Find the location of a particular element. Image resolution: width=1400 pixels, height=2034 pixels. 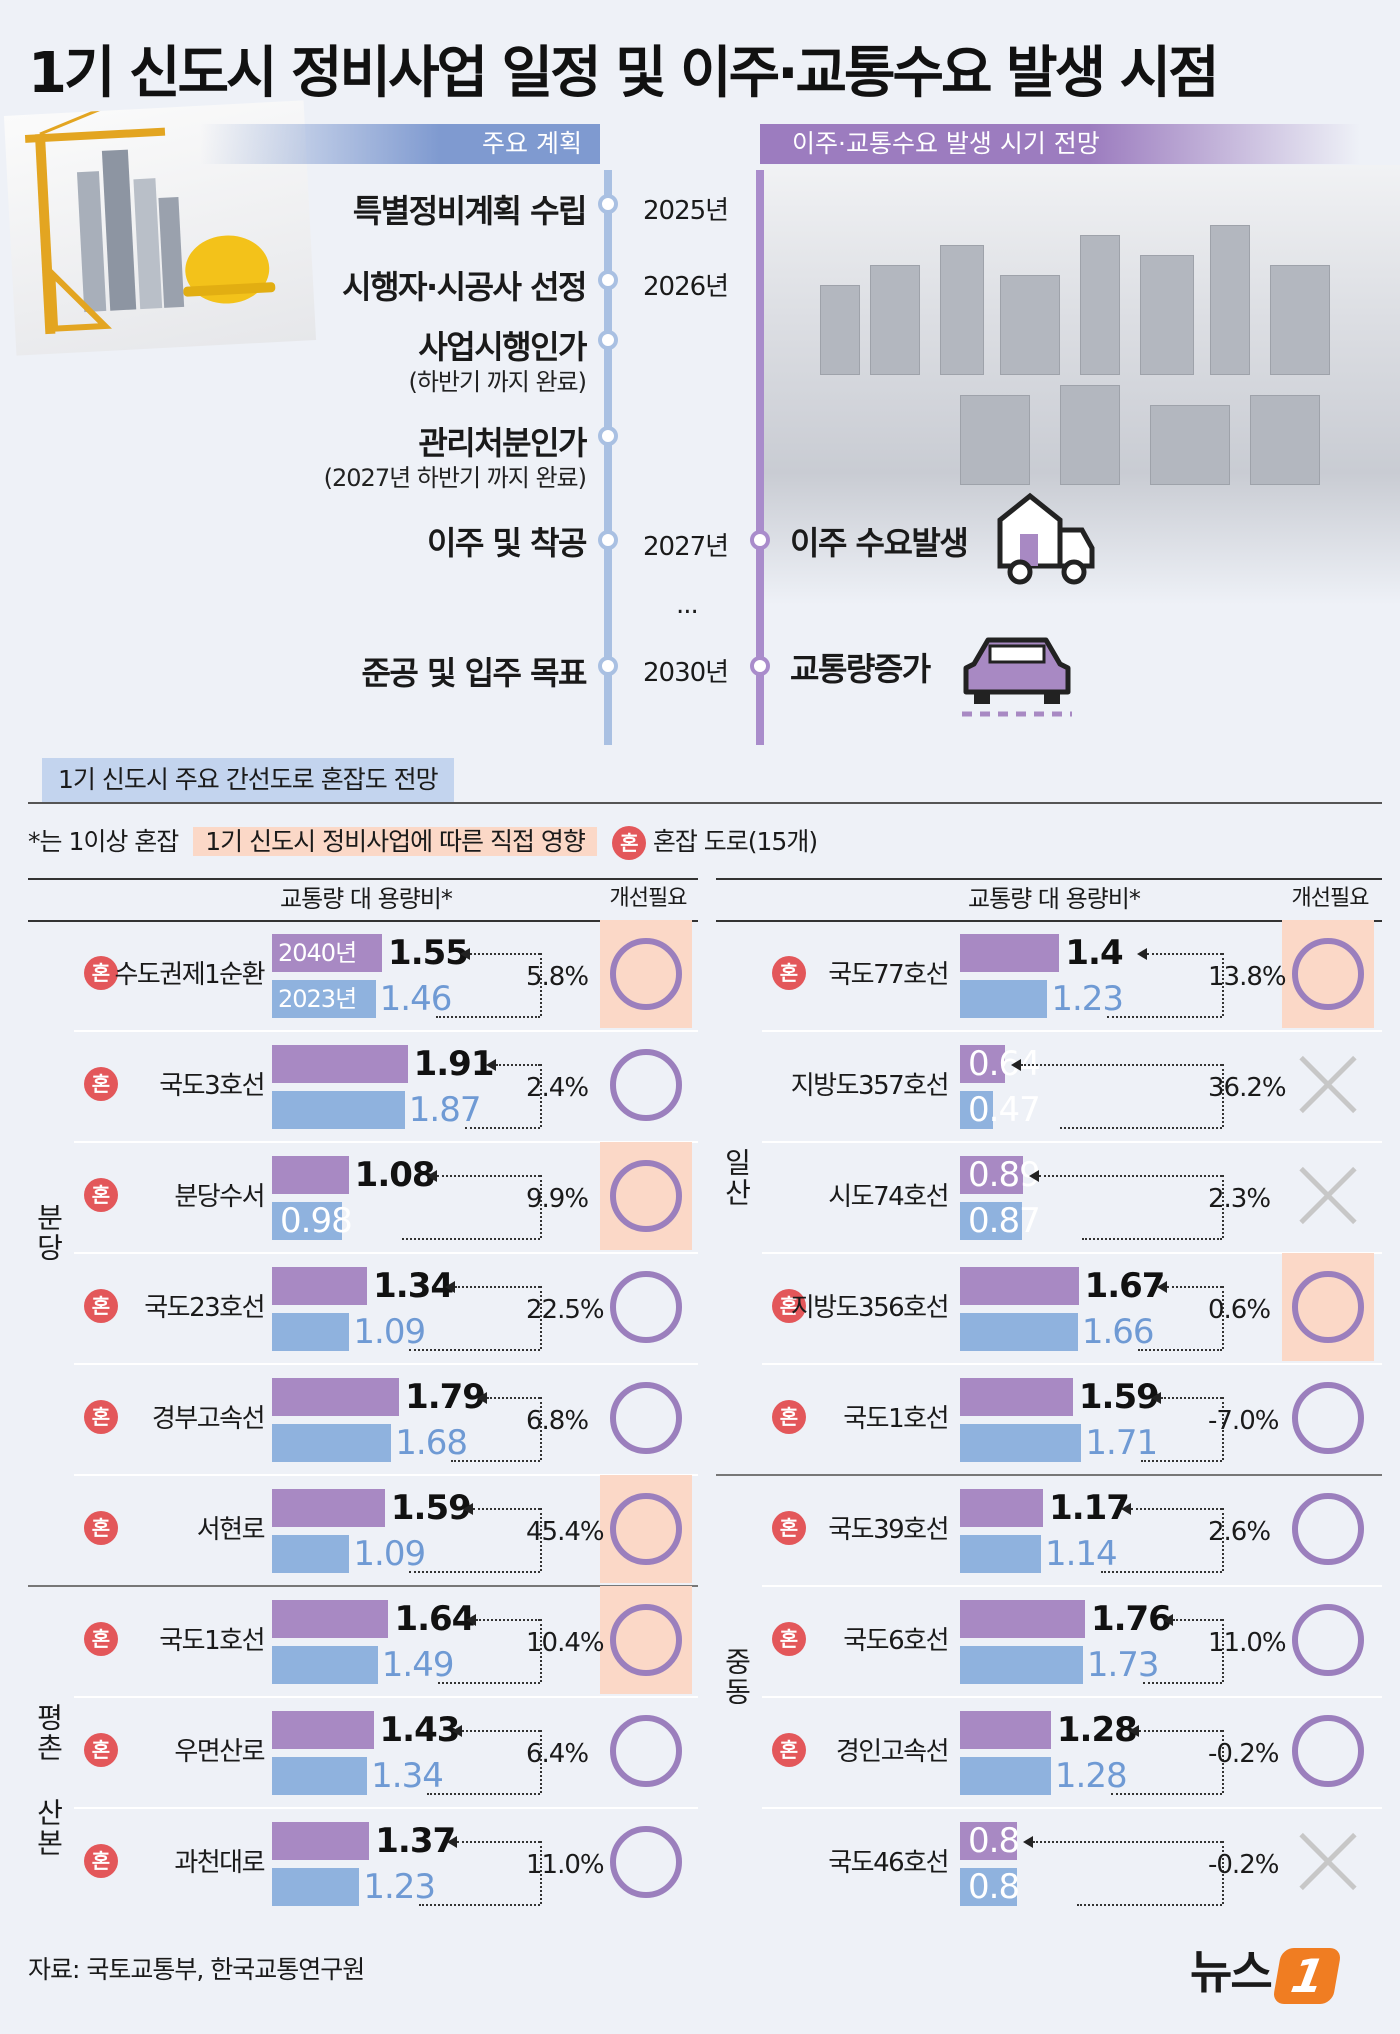

value-2023: 0.98 is located at coordinates (316, 1221).